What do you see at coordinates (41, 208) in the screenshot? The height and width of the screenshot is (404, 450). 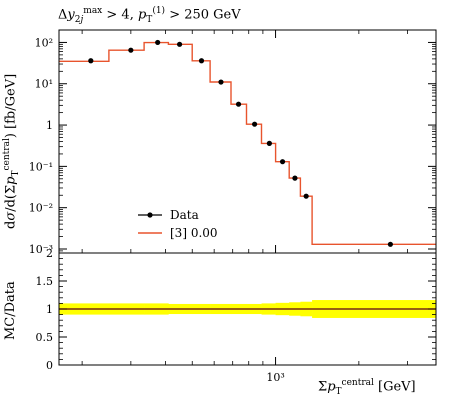 I see `y-tick-label: 10⁻²` at bounding box center [41, 208].